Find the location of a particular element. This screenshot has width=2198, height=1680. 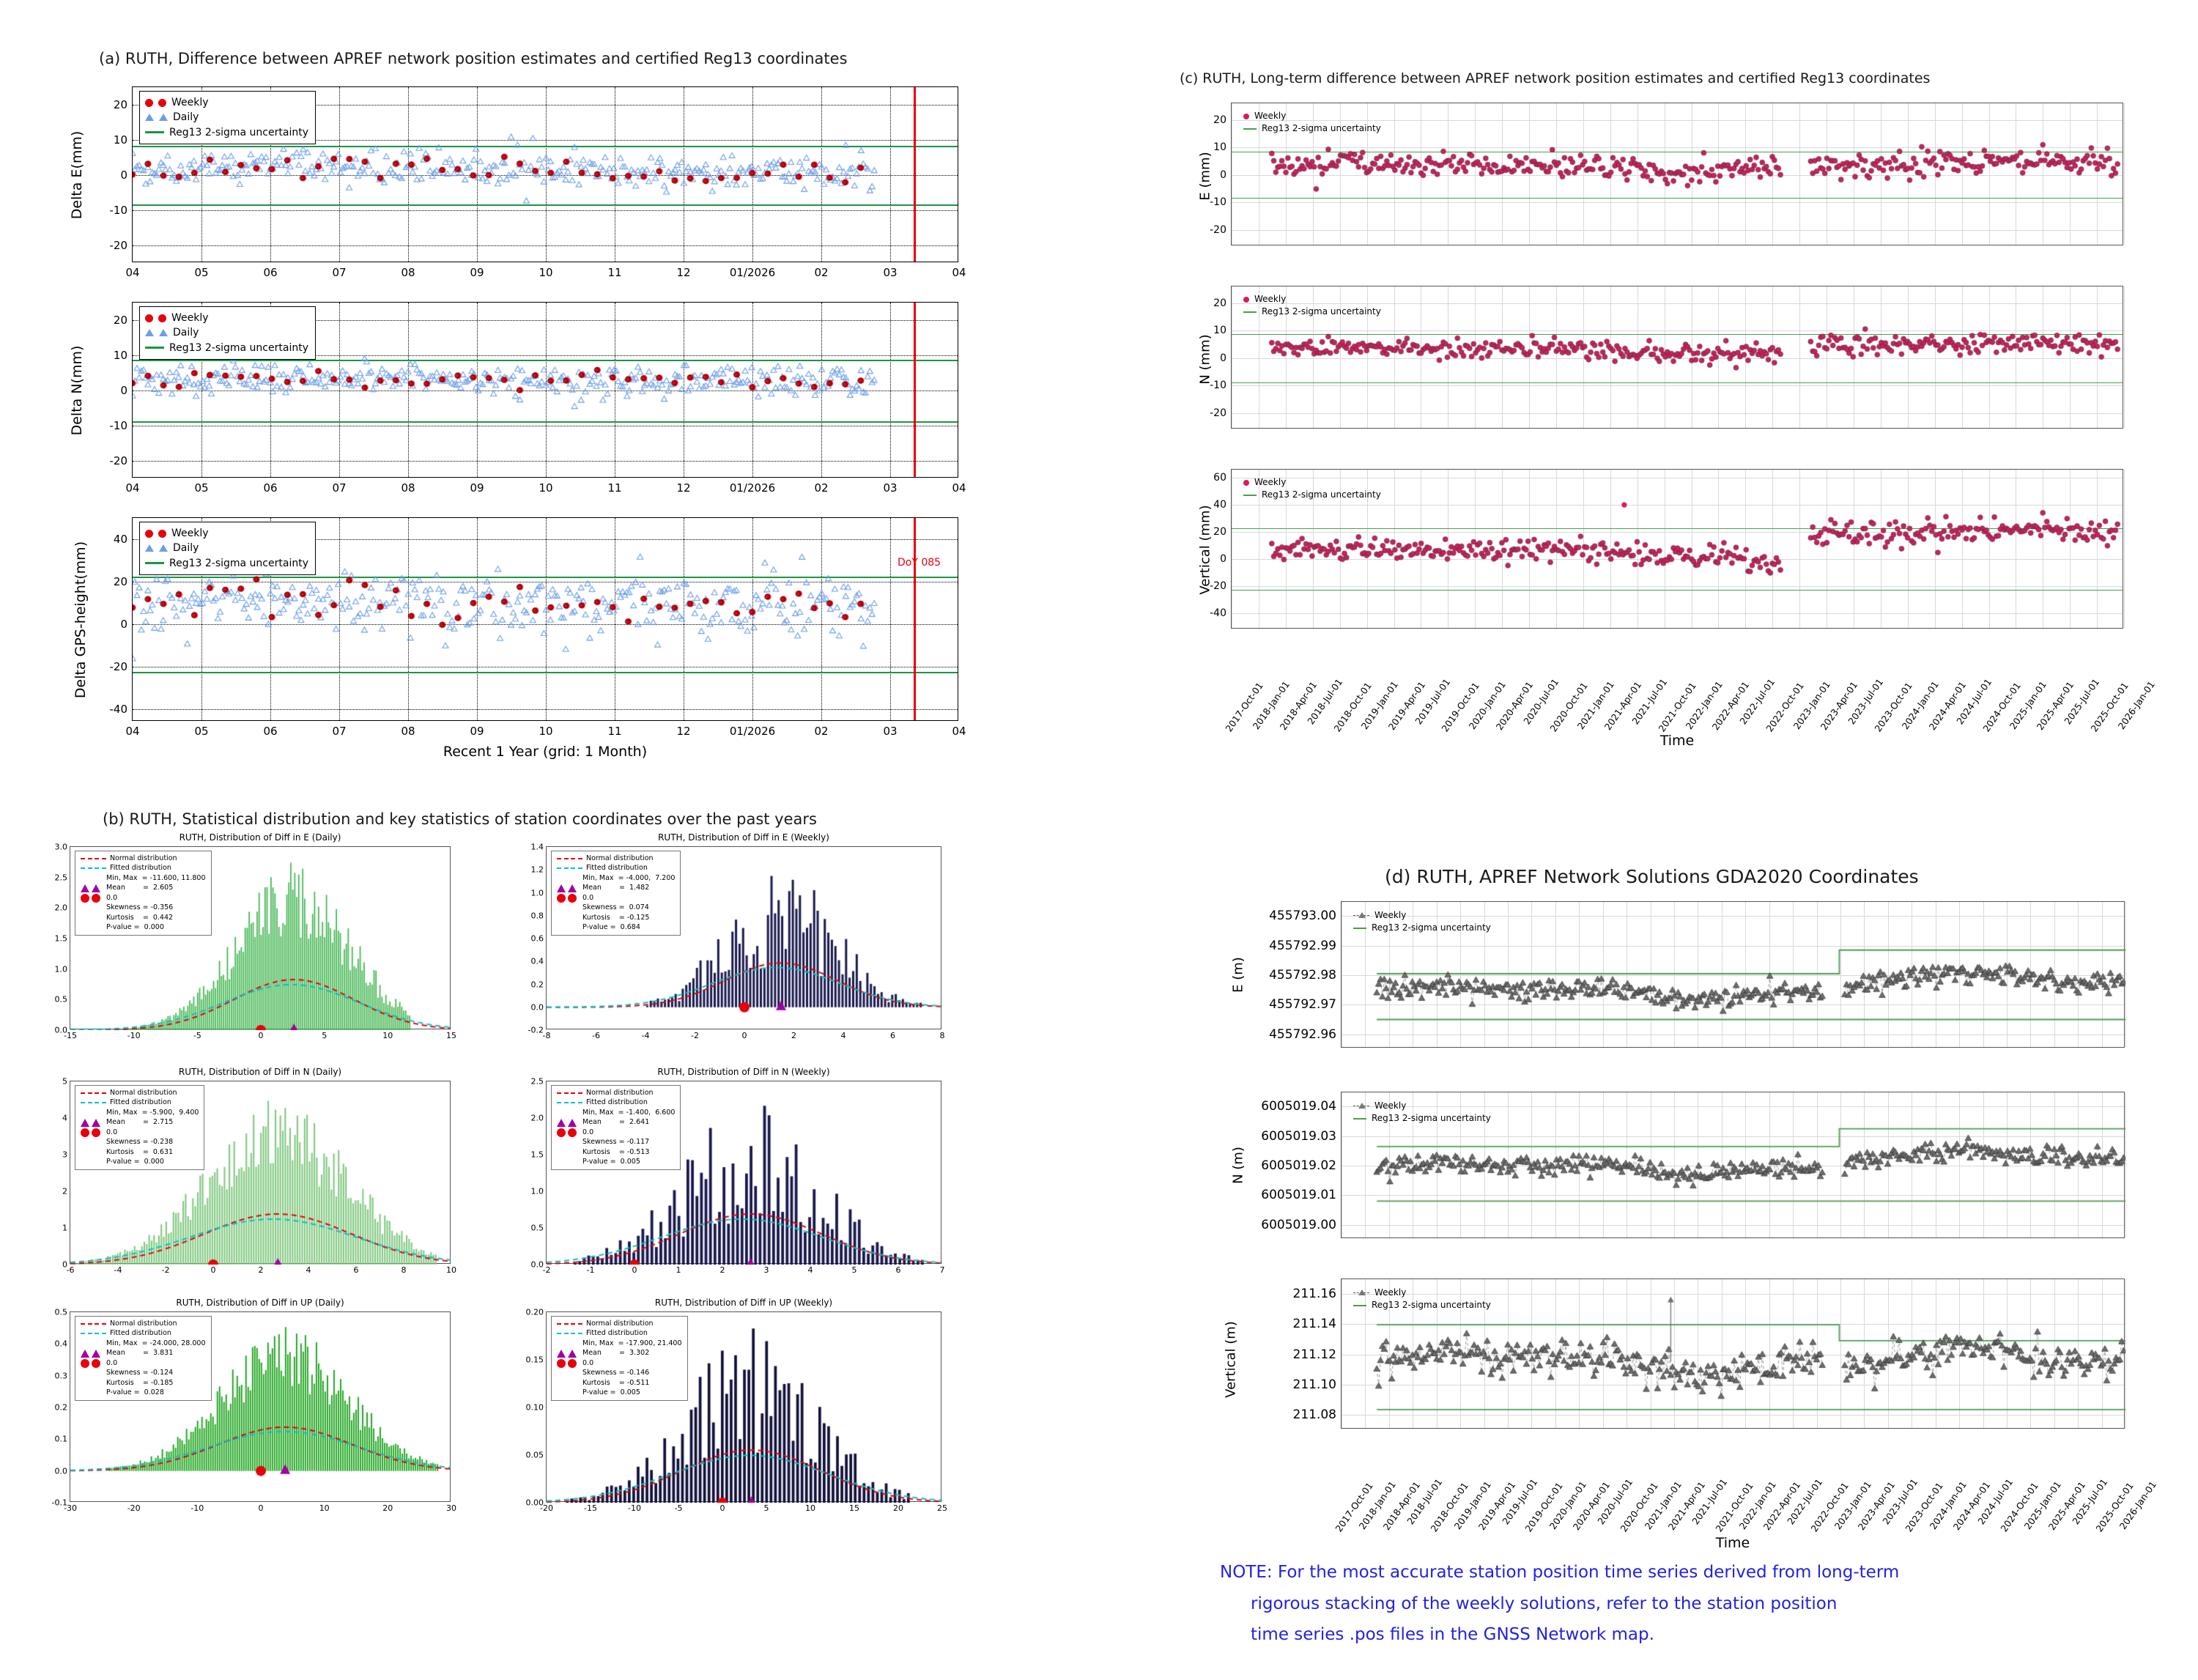

y-tick-label: 6005019.00 is located at coordinates (1299, 1224).